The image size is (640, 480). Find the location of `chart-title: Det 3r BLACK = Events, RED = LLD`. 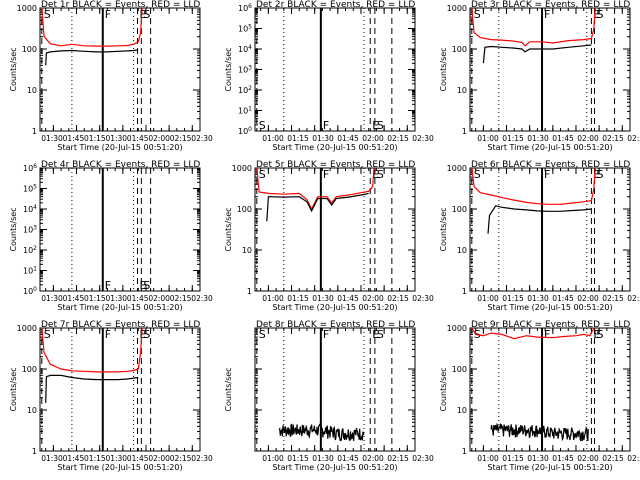

chart-title: Det 3r BLACK = Events, RED = LLD is located at coordinates (550, 5).